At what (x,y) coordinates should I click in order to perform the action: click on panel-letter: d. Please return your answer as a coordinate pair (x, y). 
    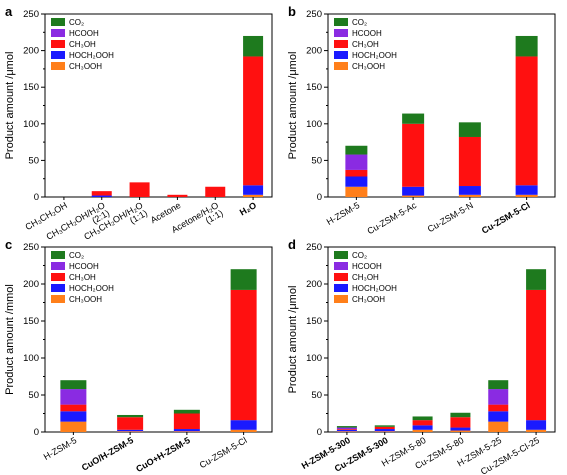
    Looking at the image, I should click on (292, 244).